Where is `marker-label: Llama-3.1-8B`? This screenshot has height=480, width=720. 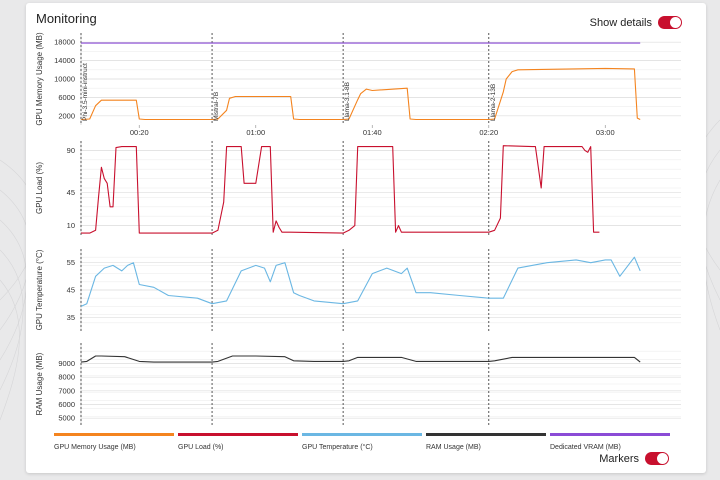
marker-label: Llama-3.1-8B is located at coordinates (347, 101).